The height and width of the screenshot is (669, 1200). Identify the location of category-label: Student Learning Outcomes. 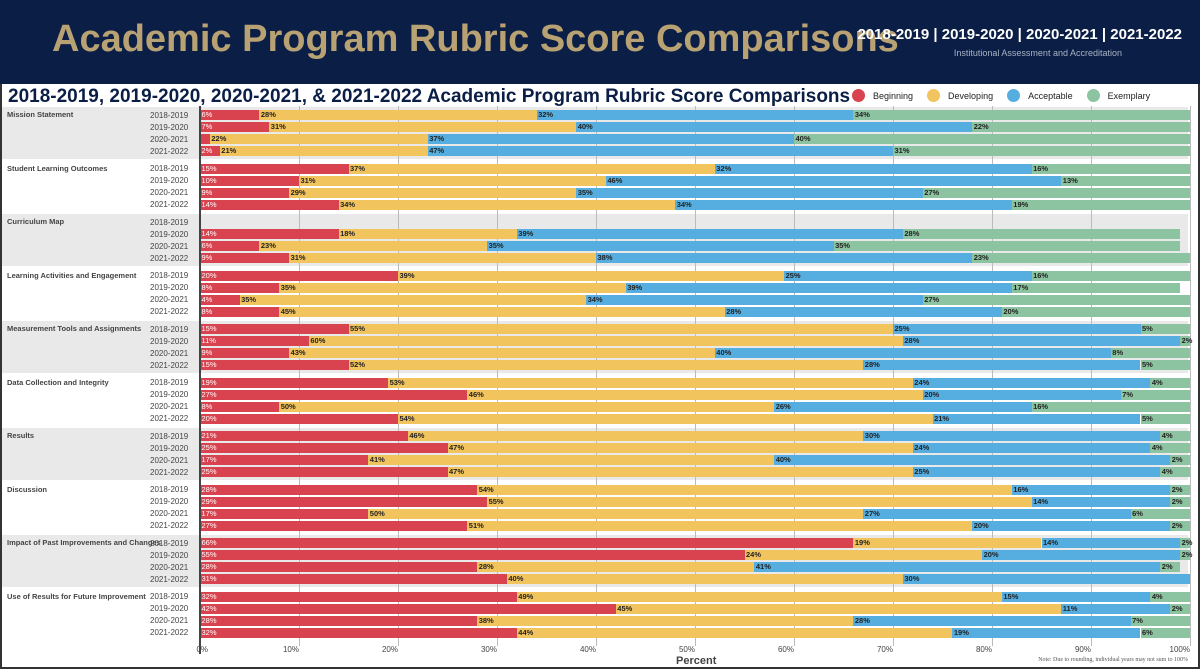
(57, 168).